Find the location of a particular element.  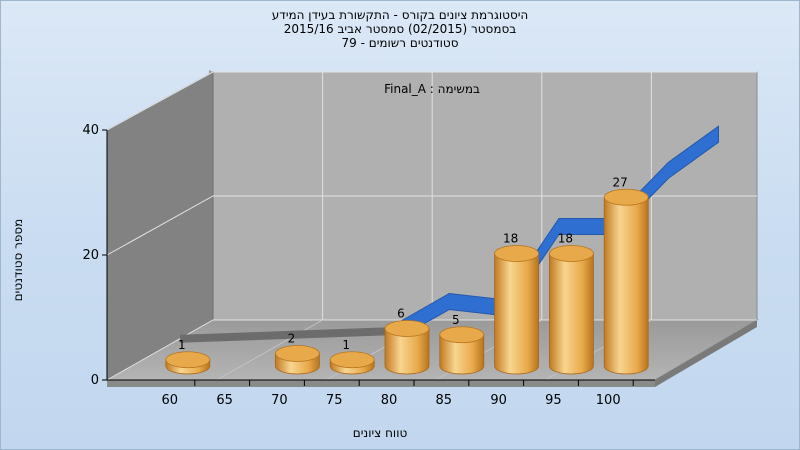

bar-70: 2 is located at coordinates (297, 353).